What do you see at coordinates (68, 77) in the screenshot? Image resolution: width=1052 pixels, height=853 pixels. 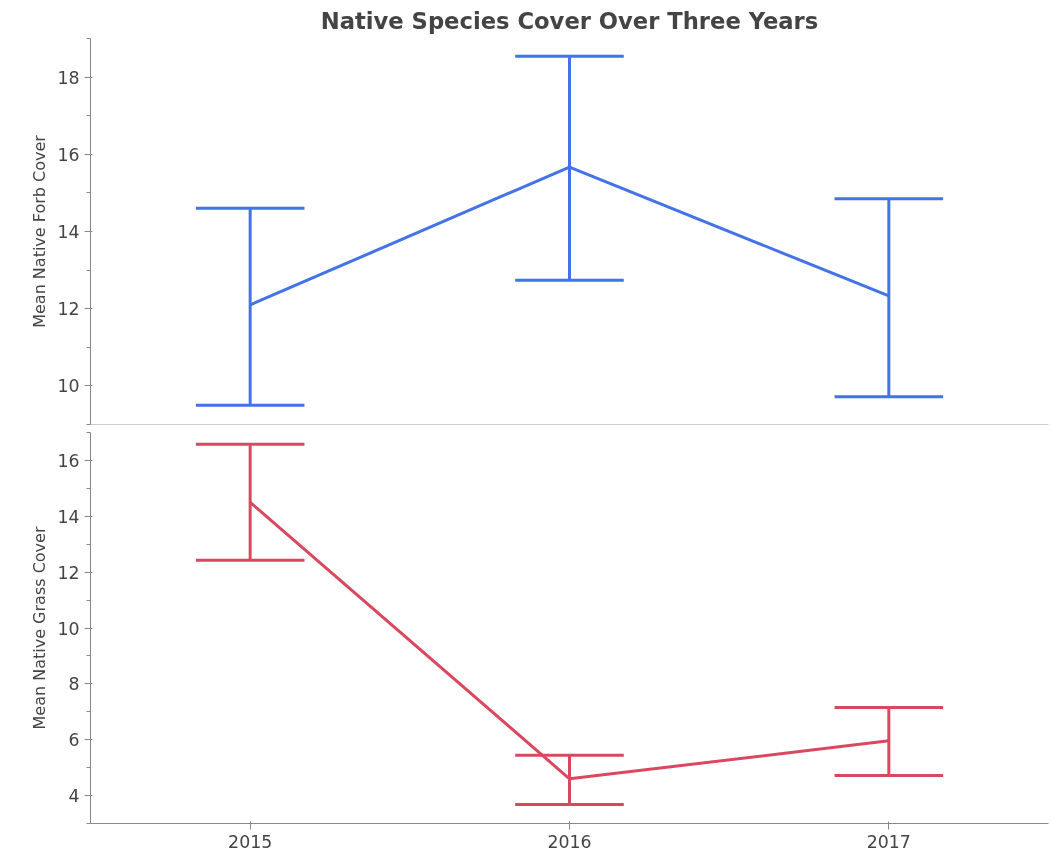 I see `y-tick-label: 18` at bounding box center [68, 77].